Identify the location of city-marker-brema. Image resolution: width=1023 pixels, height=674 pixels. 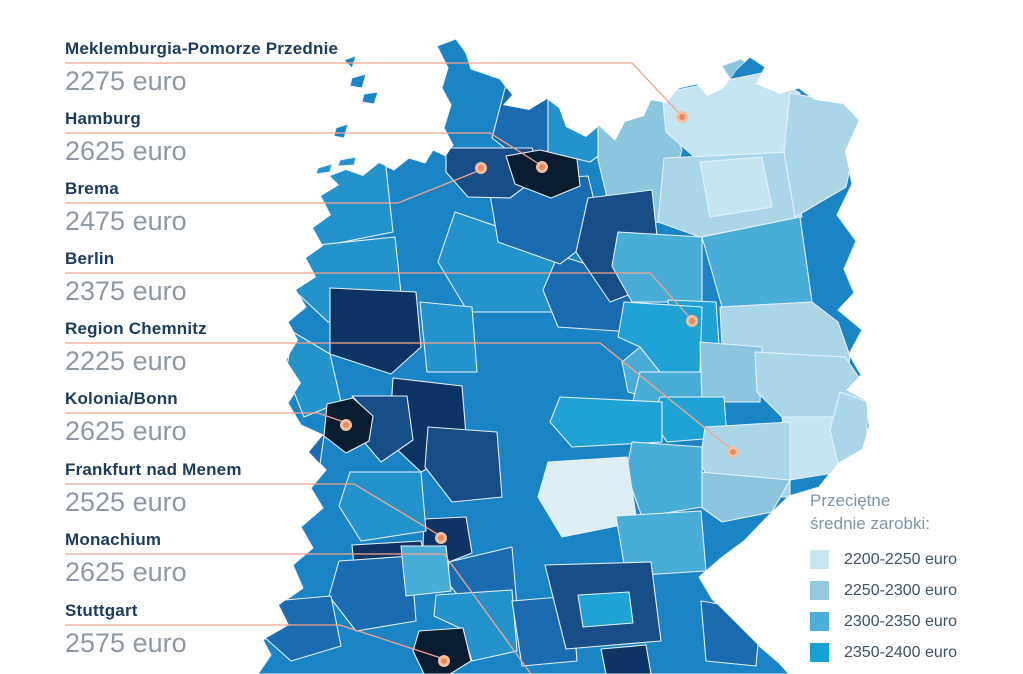
(481, 168).